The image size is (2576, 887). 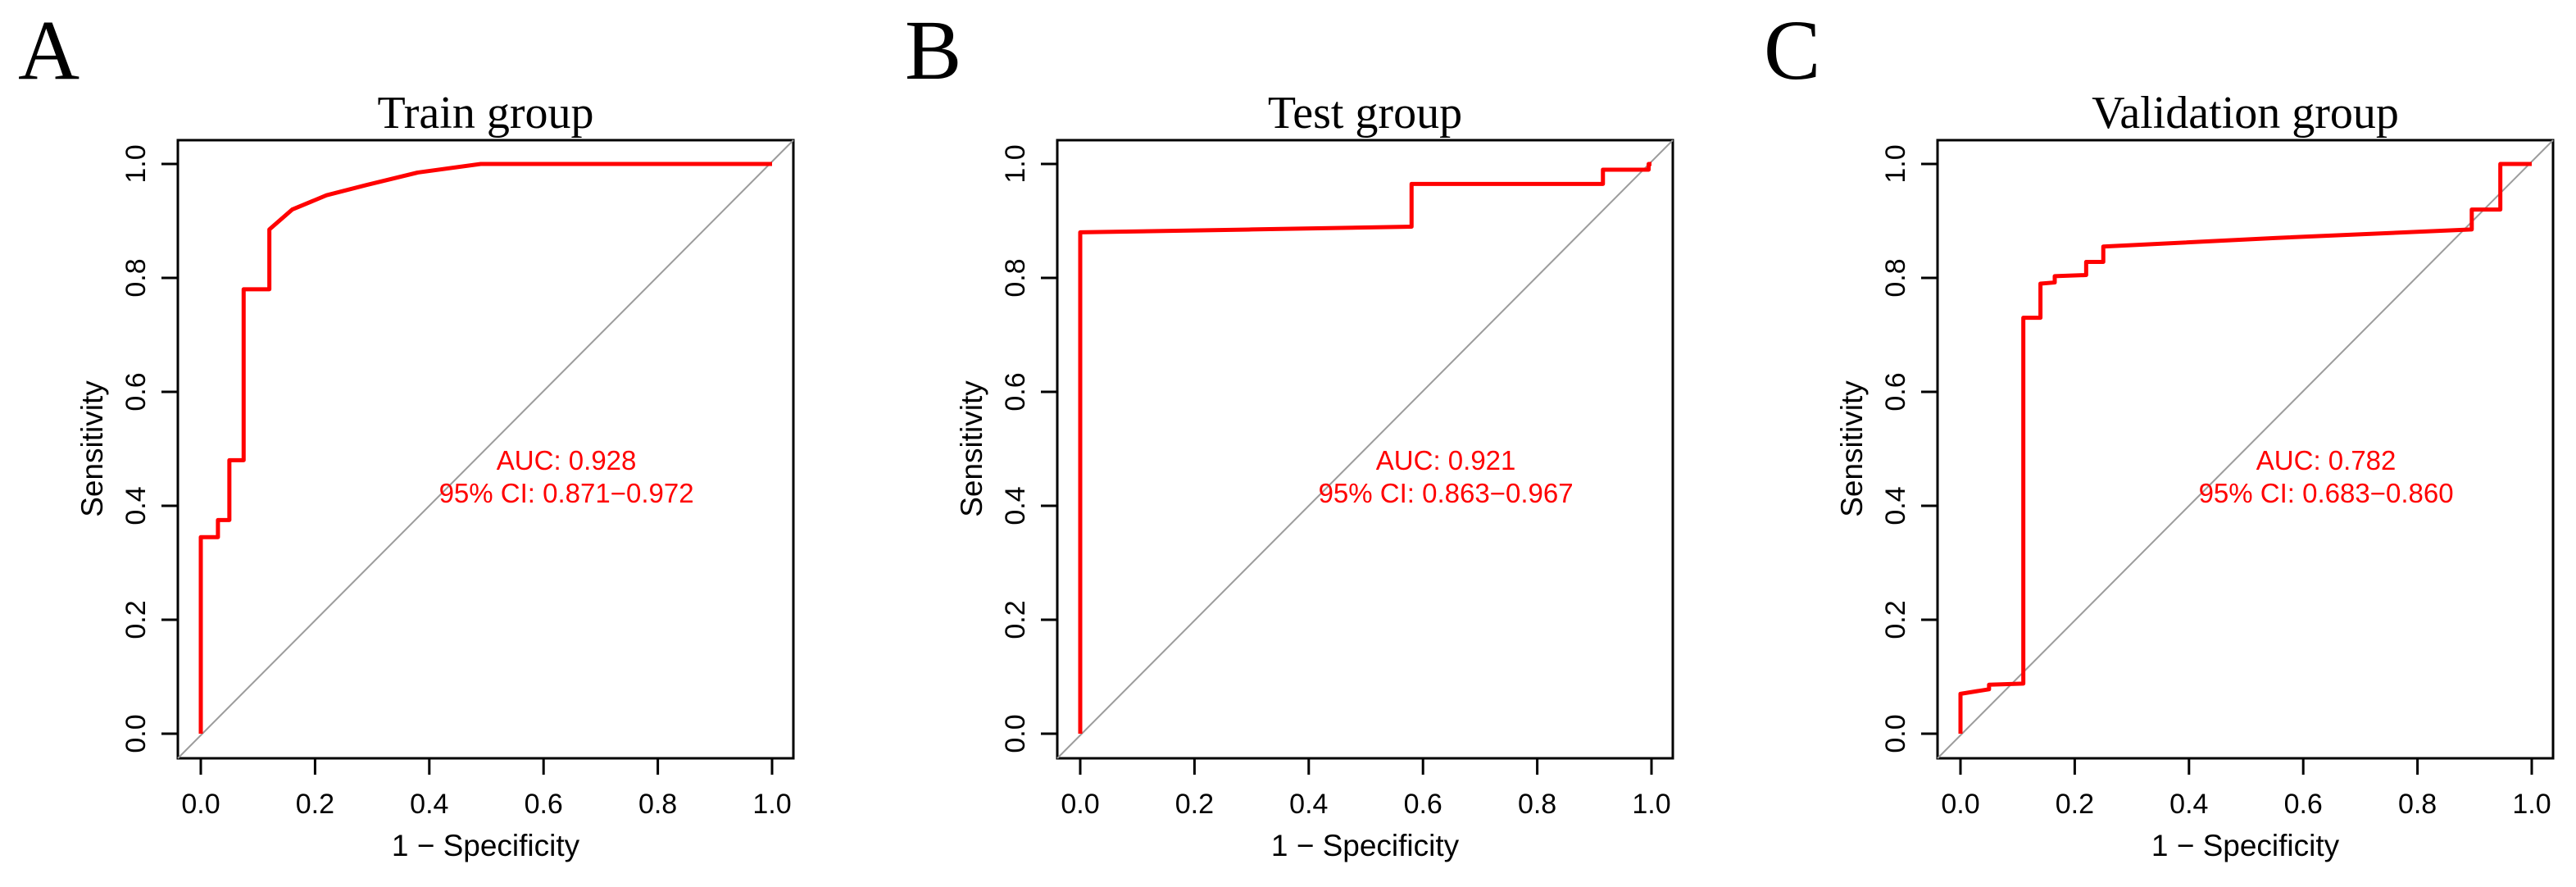 I want to click on ci-annotation: 95% CI: 0.683−0.860, so click(x=2326, y=493).